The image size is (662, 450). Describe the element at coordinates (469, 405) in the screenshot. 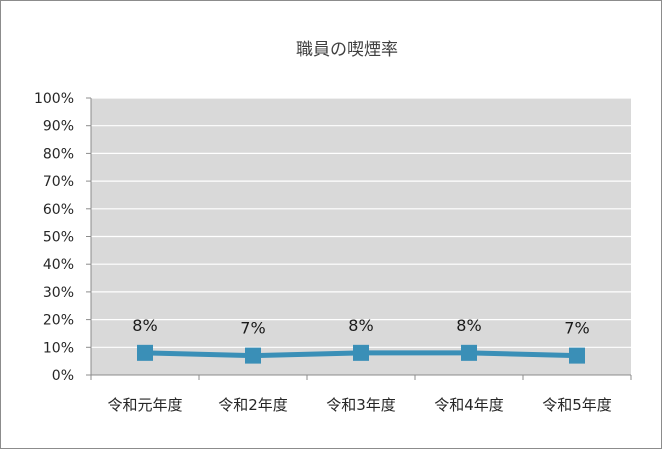

I see `x-tick-label: 令和4年度` at that location.